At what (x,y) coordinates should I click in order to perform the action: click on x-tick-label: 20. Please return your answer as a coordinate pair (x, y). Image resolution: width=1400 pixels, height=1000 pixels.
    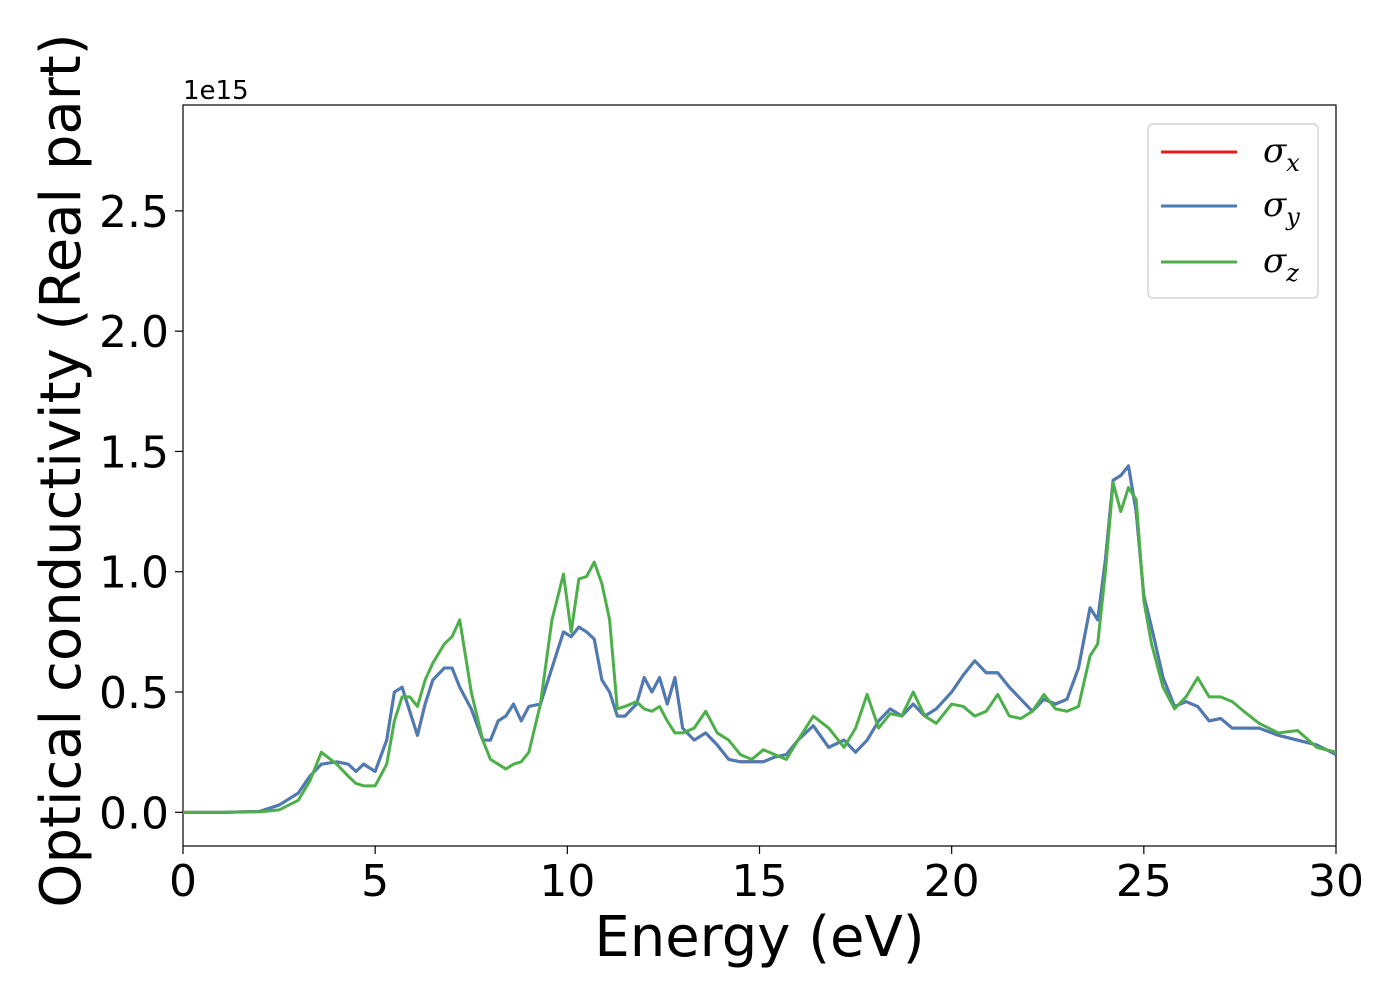
    Looking at the image, I should click on (952, 881).